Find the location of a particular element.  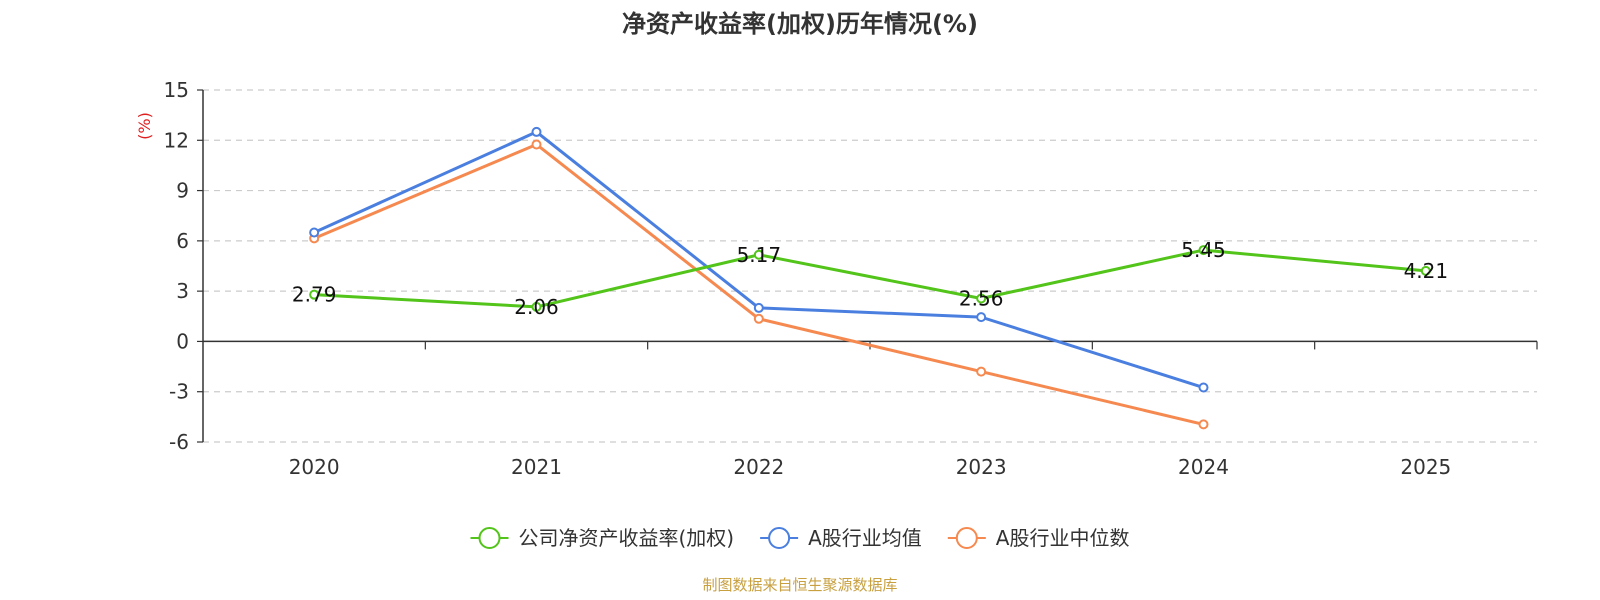

data-label: 4.21 is located at coordinates (1426, 271).